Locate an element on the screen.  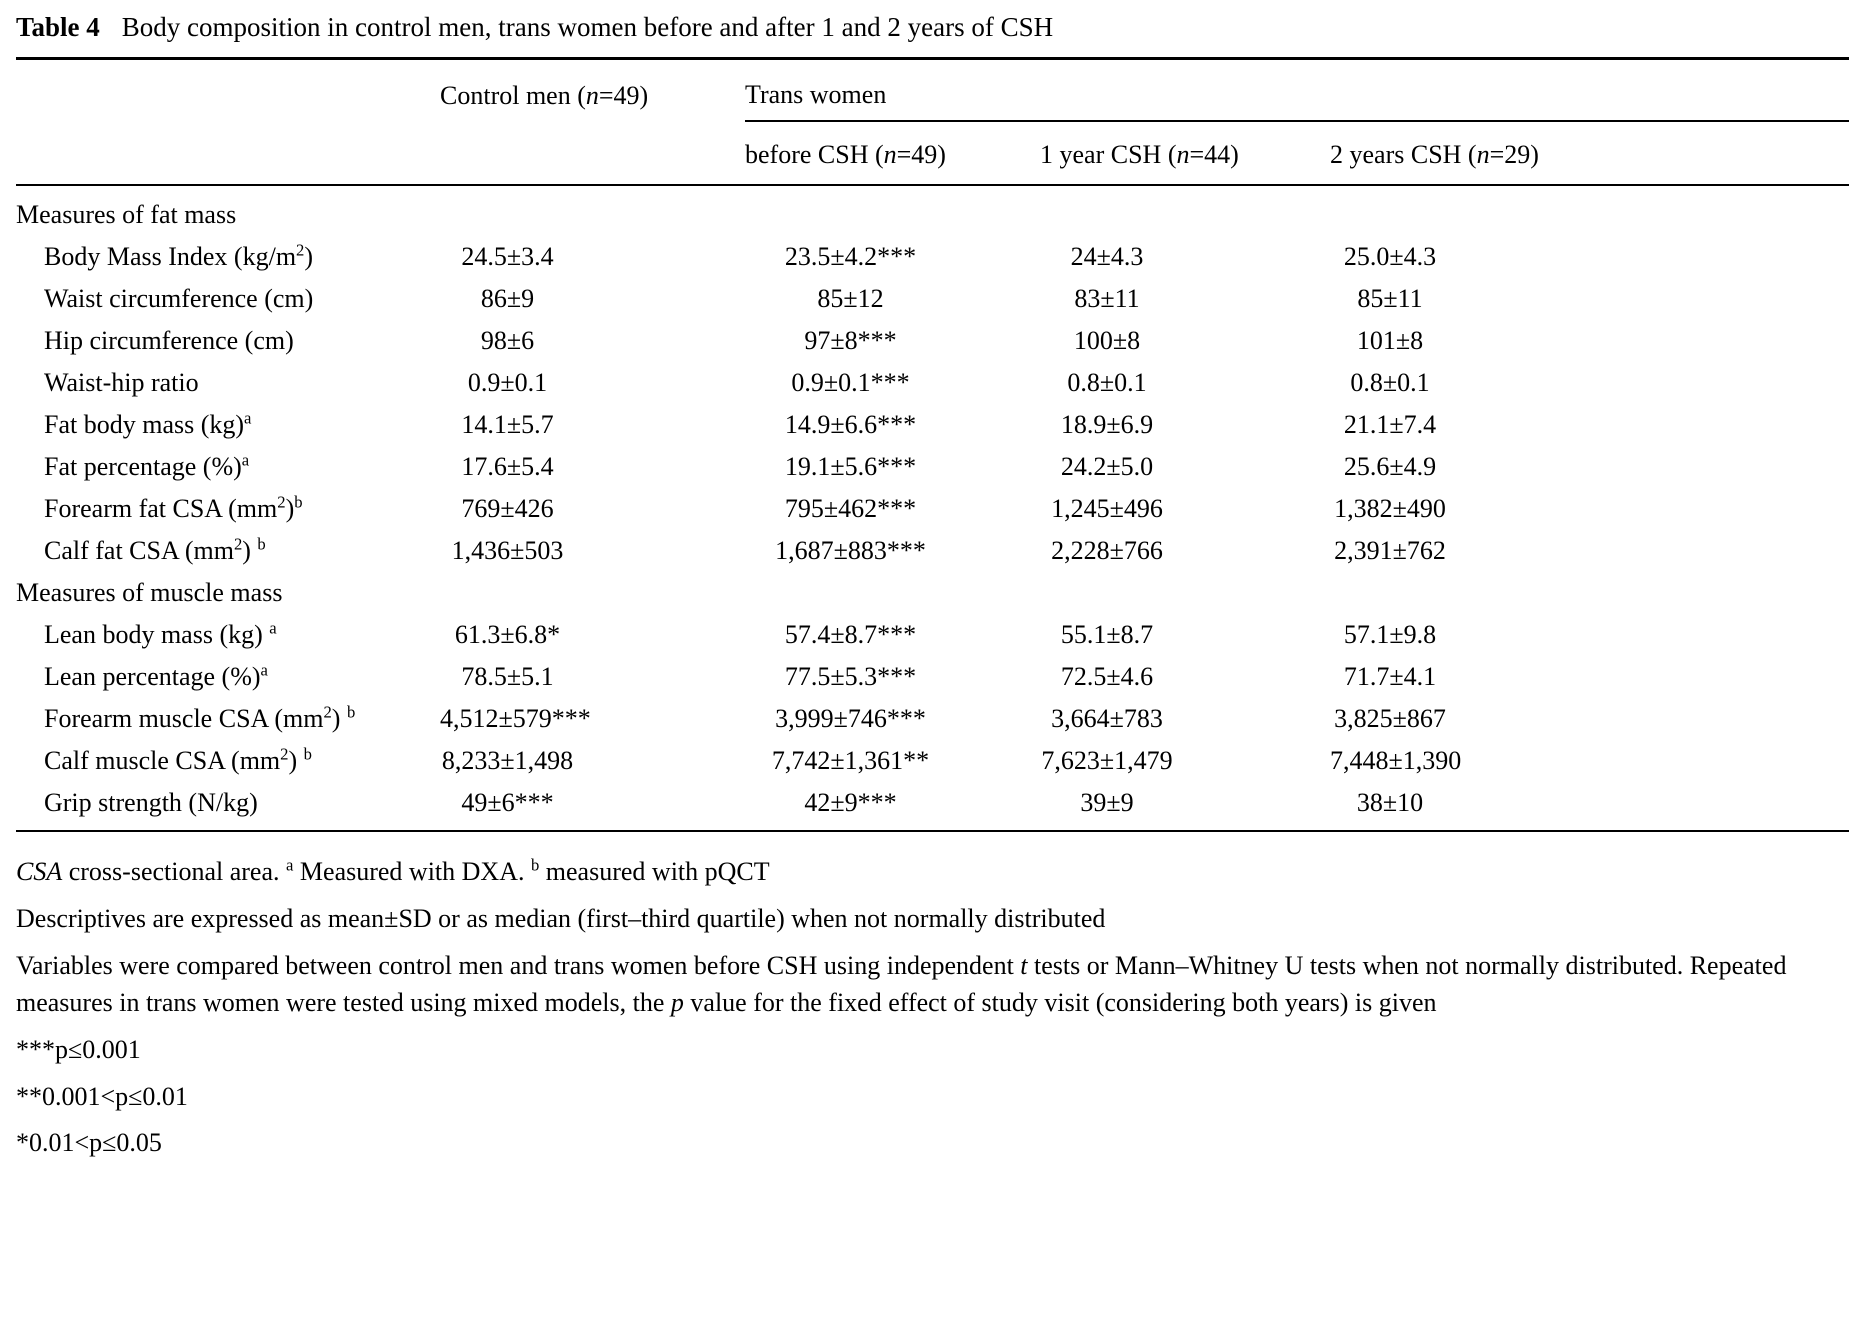
value-cell: 795±462*** is located at coordinates (850, 508).